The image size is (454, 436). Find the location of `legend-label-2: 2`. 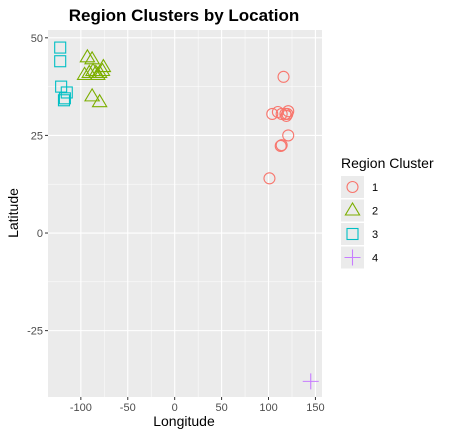

legend-label-2: 2 is located at coordinates (375, 212).